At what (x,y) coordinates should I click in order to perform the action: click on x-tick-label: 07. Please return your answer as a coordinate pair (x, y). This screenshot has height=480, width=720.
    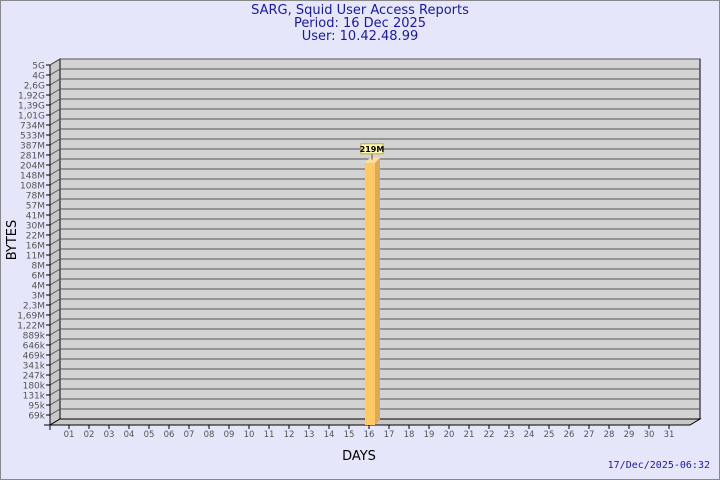
    Looking at the image, I should click on (189, 435).